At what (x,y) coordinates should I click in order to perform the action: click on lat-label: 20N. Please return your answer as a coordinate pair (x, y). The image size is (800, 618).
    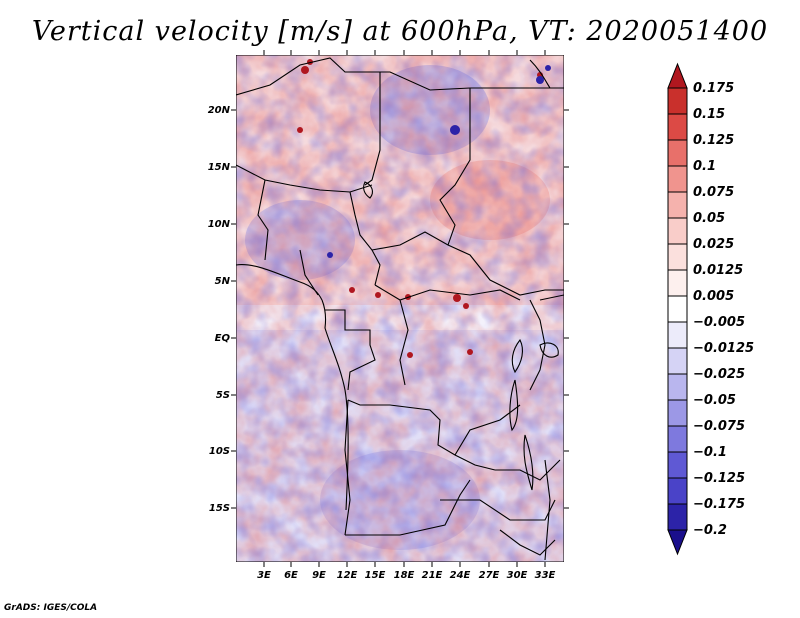
    Looking at the image, I should click on (219, 110).